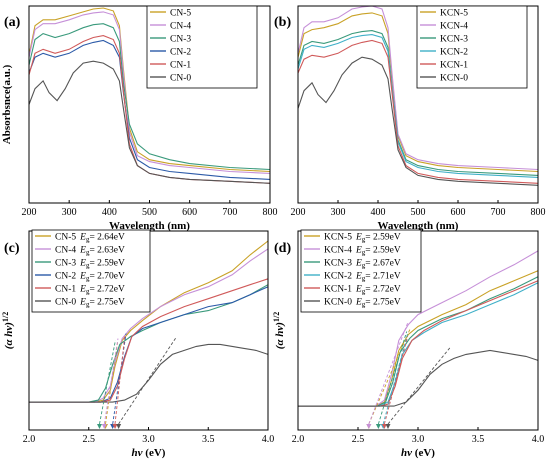 This screenshot has height=473, width=550. I want to click on panel-label: (a), so click(12, 22).